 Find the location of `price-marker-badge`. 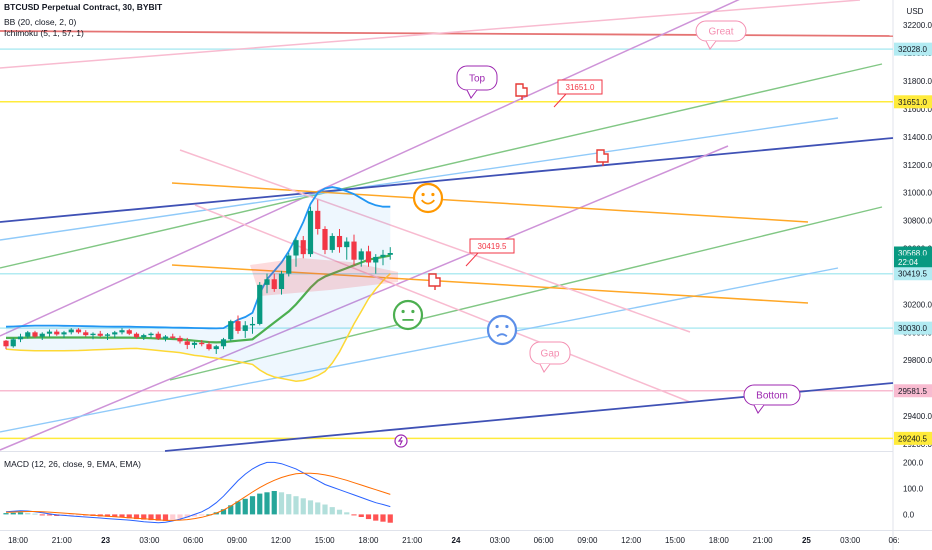

price-marker-badge is located at coordinates (913, 274).